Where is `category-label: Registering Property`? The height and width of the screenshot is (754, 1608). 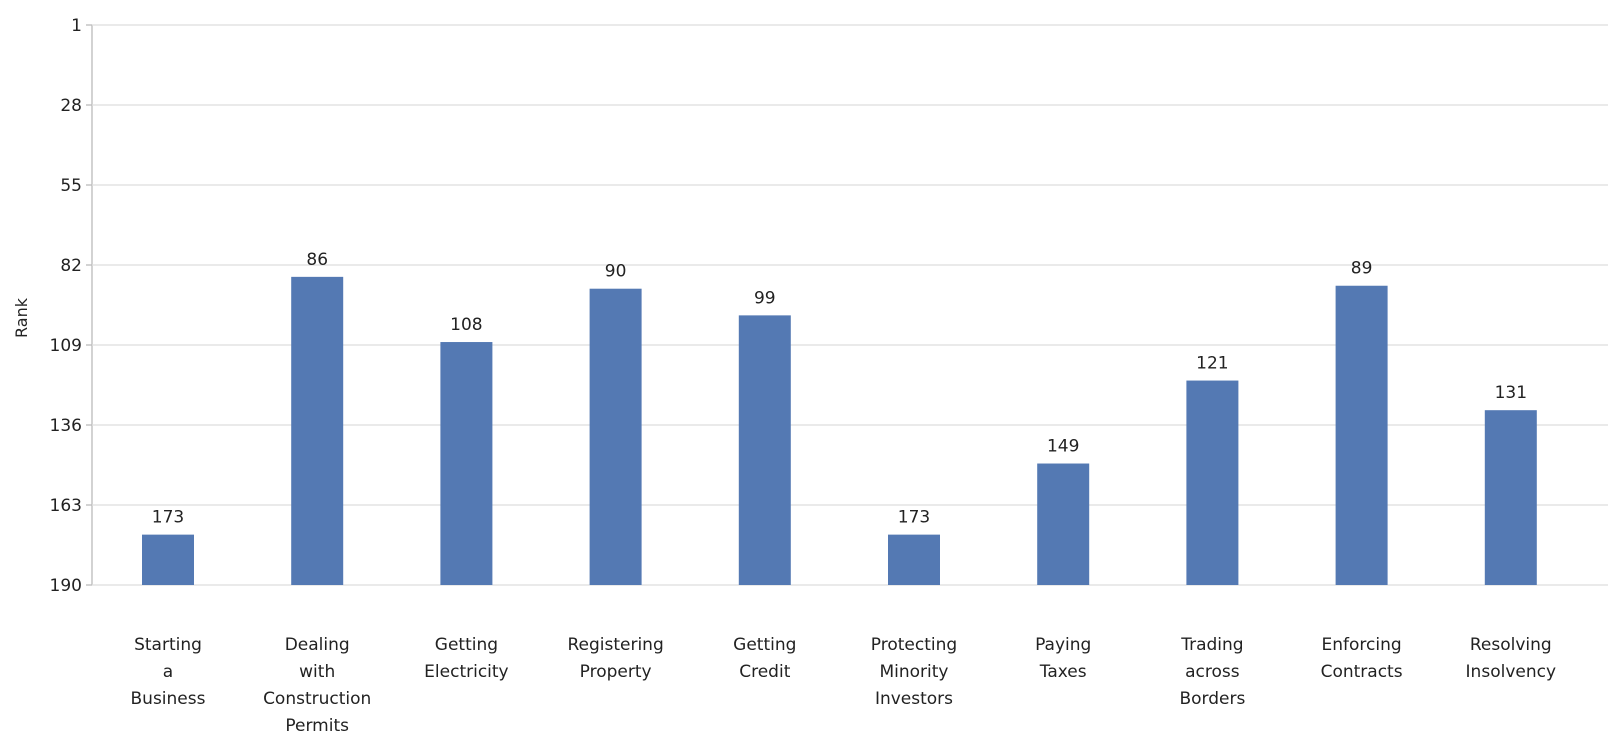 category-label: Registering Property is located at coordinates (615, 658).